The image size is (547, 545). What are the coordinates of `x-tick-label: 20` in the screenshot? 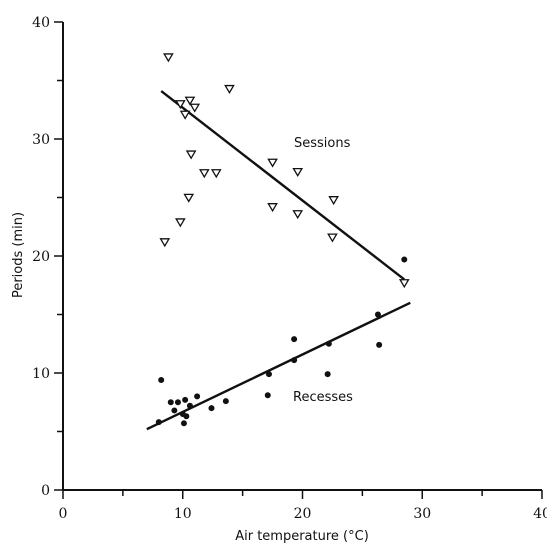 It's located at (303, 514).